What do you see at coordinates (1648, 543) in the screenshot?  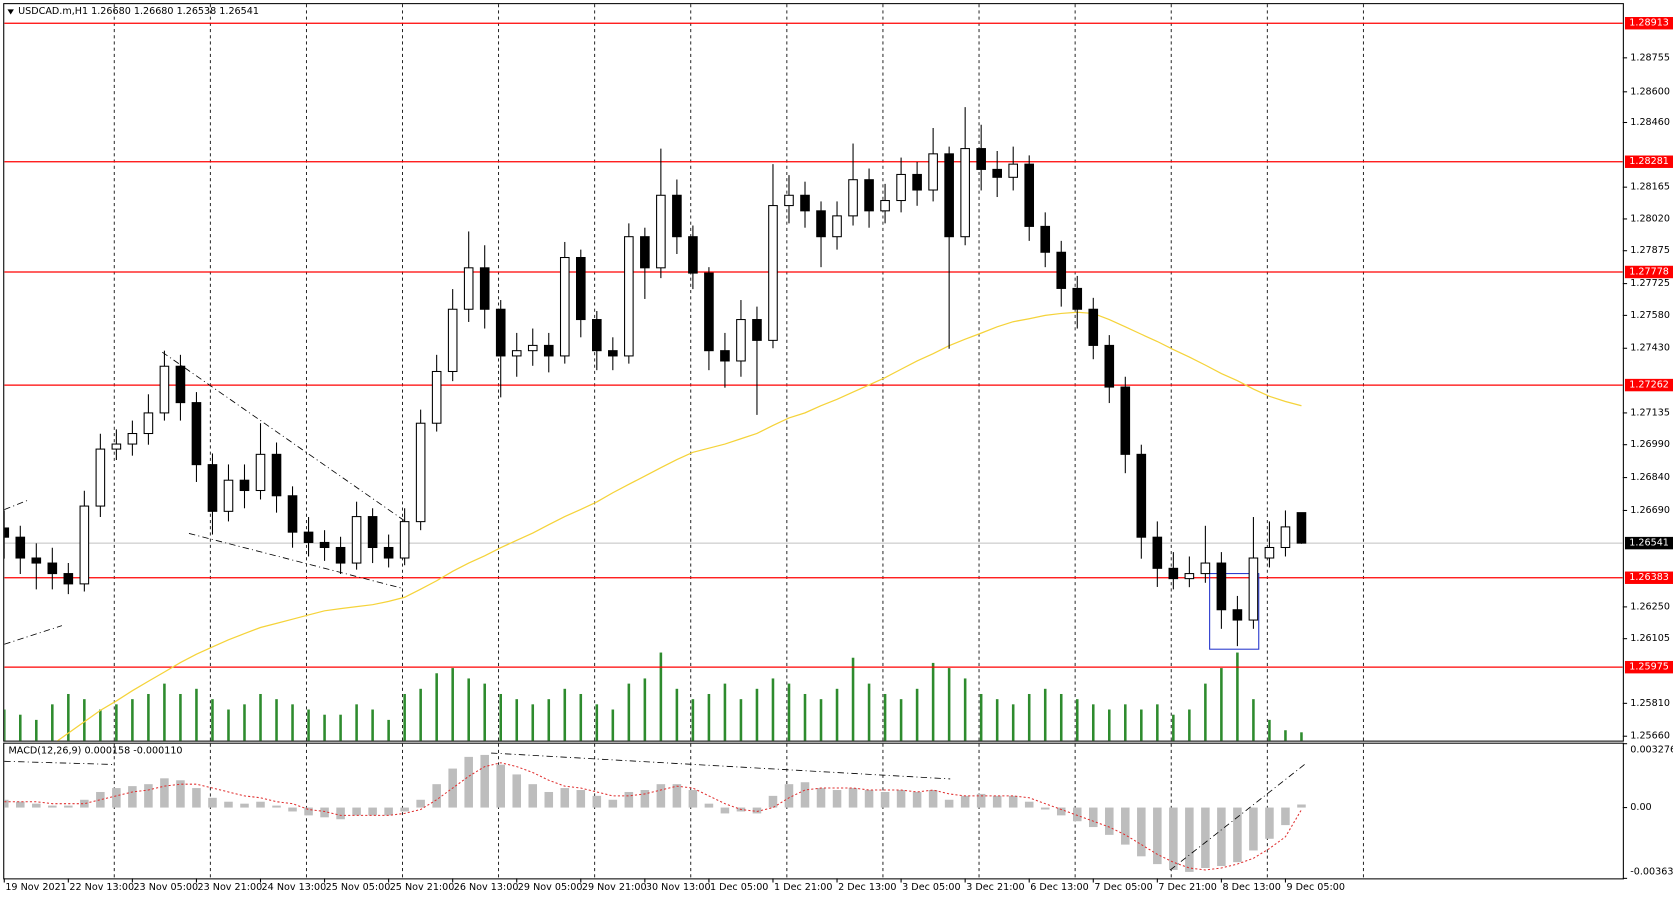 I see `last-price-box` at bounding box center [1648, 543].